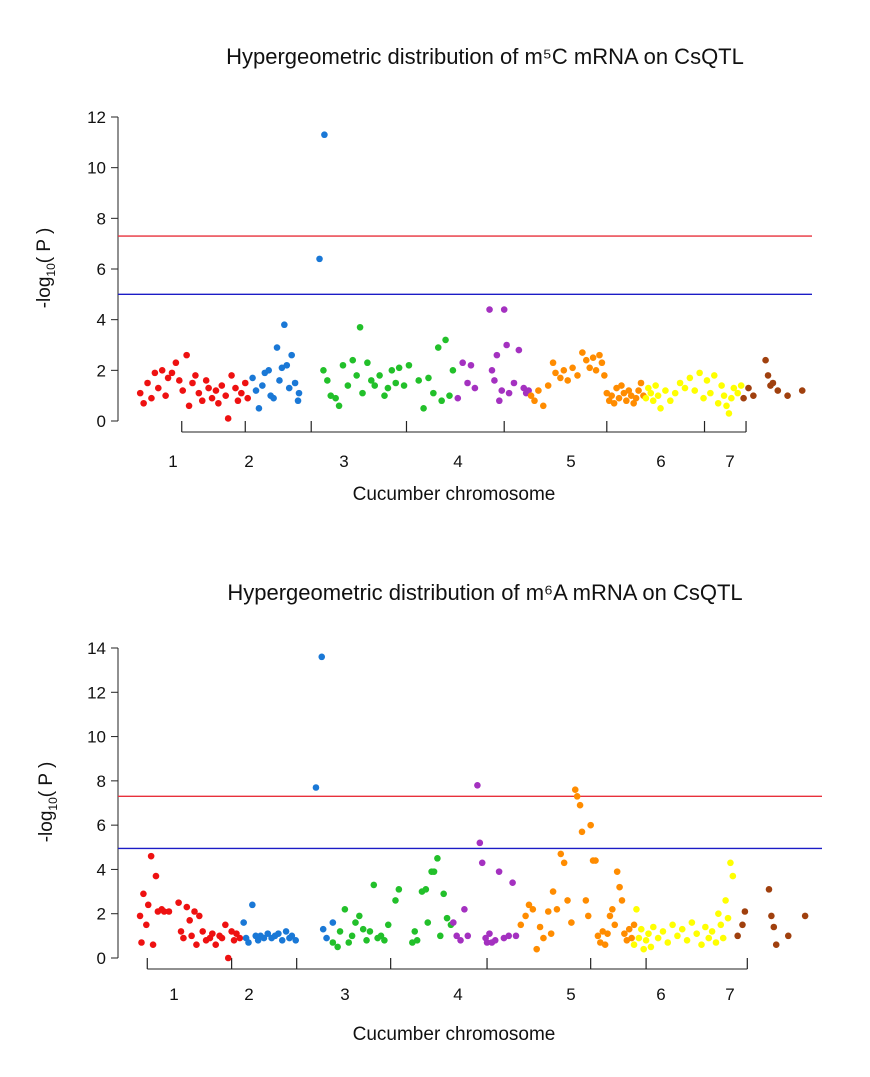  Describe the element at coordinates (729, 461) in the screenshot. I see `x-tick-label: 7` at that location.